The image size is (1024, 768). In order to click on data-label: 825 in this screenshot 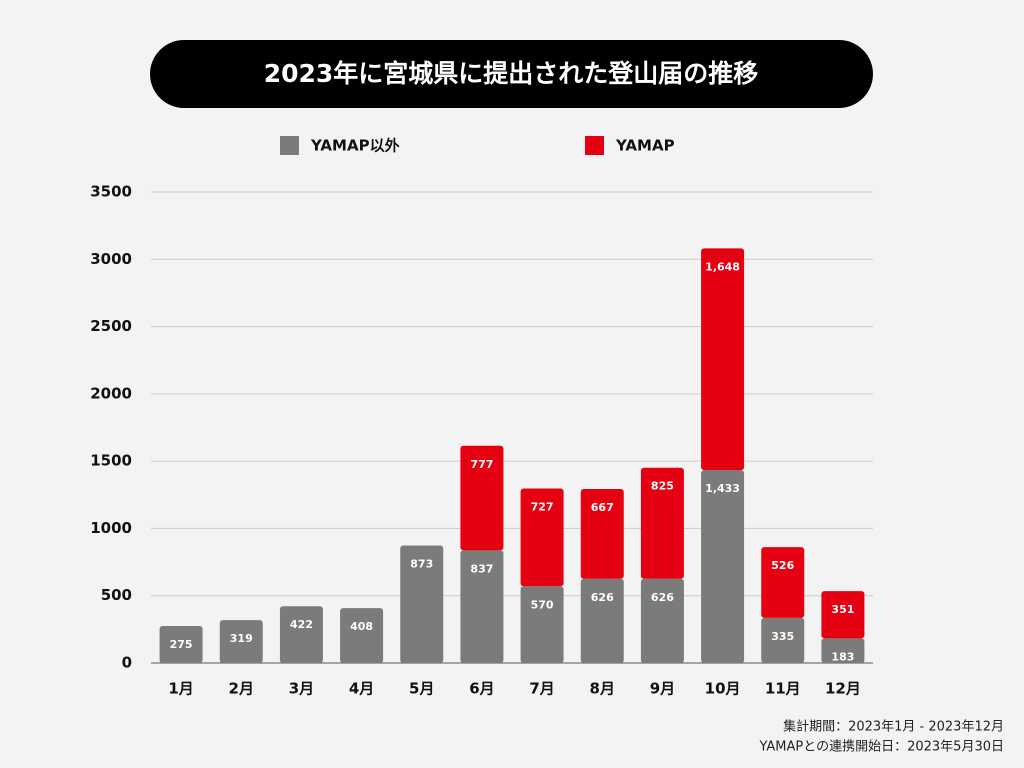, I will do `click(662, 486)`.